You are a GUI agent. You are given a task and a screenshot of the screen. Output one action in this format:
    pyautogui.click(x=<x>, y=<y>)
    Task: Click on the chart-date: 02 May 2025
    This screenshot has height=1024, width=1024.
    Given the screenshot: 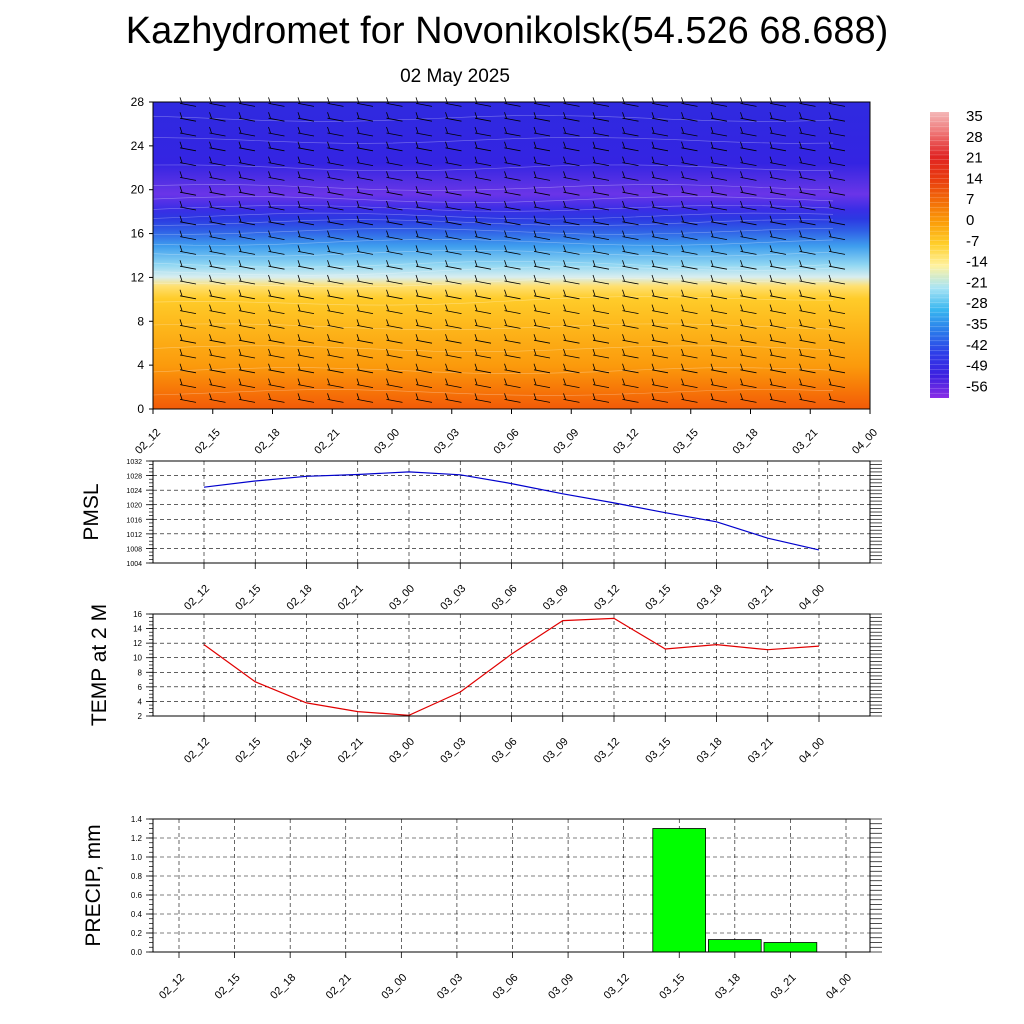 What is the action you would take?
    pyautogui.click(x=455, y=76)
    